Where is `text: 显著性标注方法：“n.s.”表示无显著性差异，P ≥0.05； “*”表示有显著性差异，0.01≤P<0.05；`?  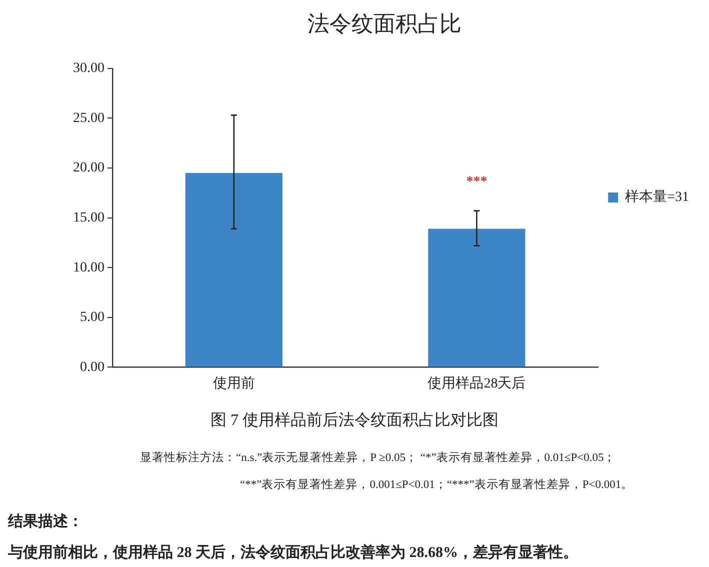 text: 显著性标注方法：“n.s.”表示无显著性差异，P ≥0.05； “*”表示有显著性差异，0.01≤P<0.05； is located at coordinates (378, 457).